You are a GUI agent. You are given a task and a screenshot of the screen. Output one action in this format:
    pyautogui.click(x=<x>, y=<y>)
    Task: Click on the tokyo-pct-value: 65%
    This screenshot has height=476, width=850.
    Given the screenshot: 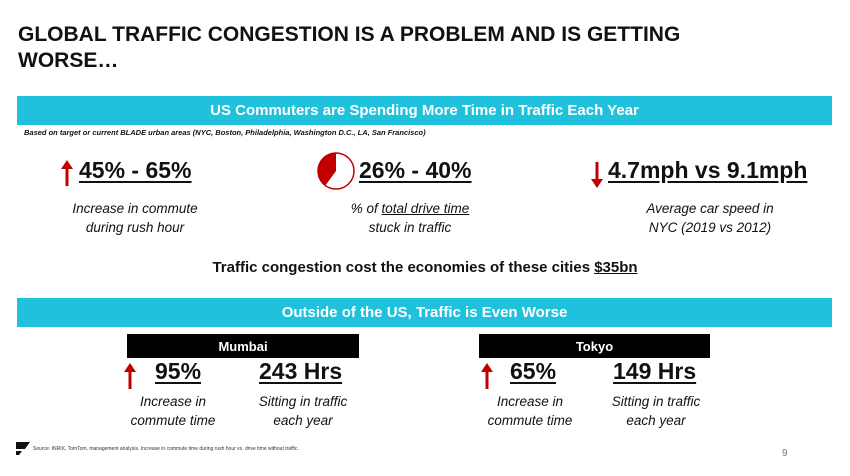 What is the action you would take?
    pyautogui.click(x=533, y=371)
    